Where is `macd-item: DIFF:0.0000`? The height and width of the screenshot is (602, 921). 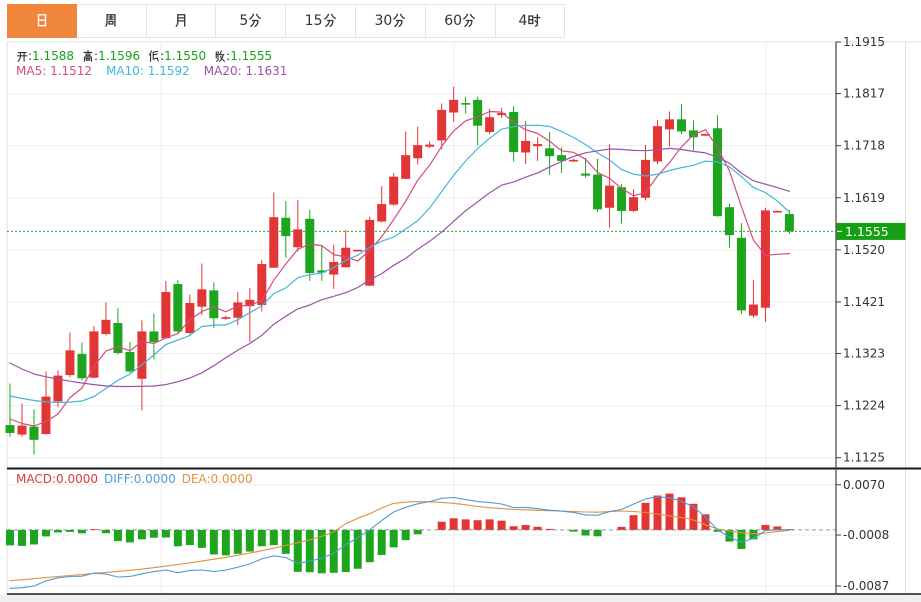
macd-item: DIFF:0.0000 is located at coordinates (140, 479).